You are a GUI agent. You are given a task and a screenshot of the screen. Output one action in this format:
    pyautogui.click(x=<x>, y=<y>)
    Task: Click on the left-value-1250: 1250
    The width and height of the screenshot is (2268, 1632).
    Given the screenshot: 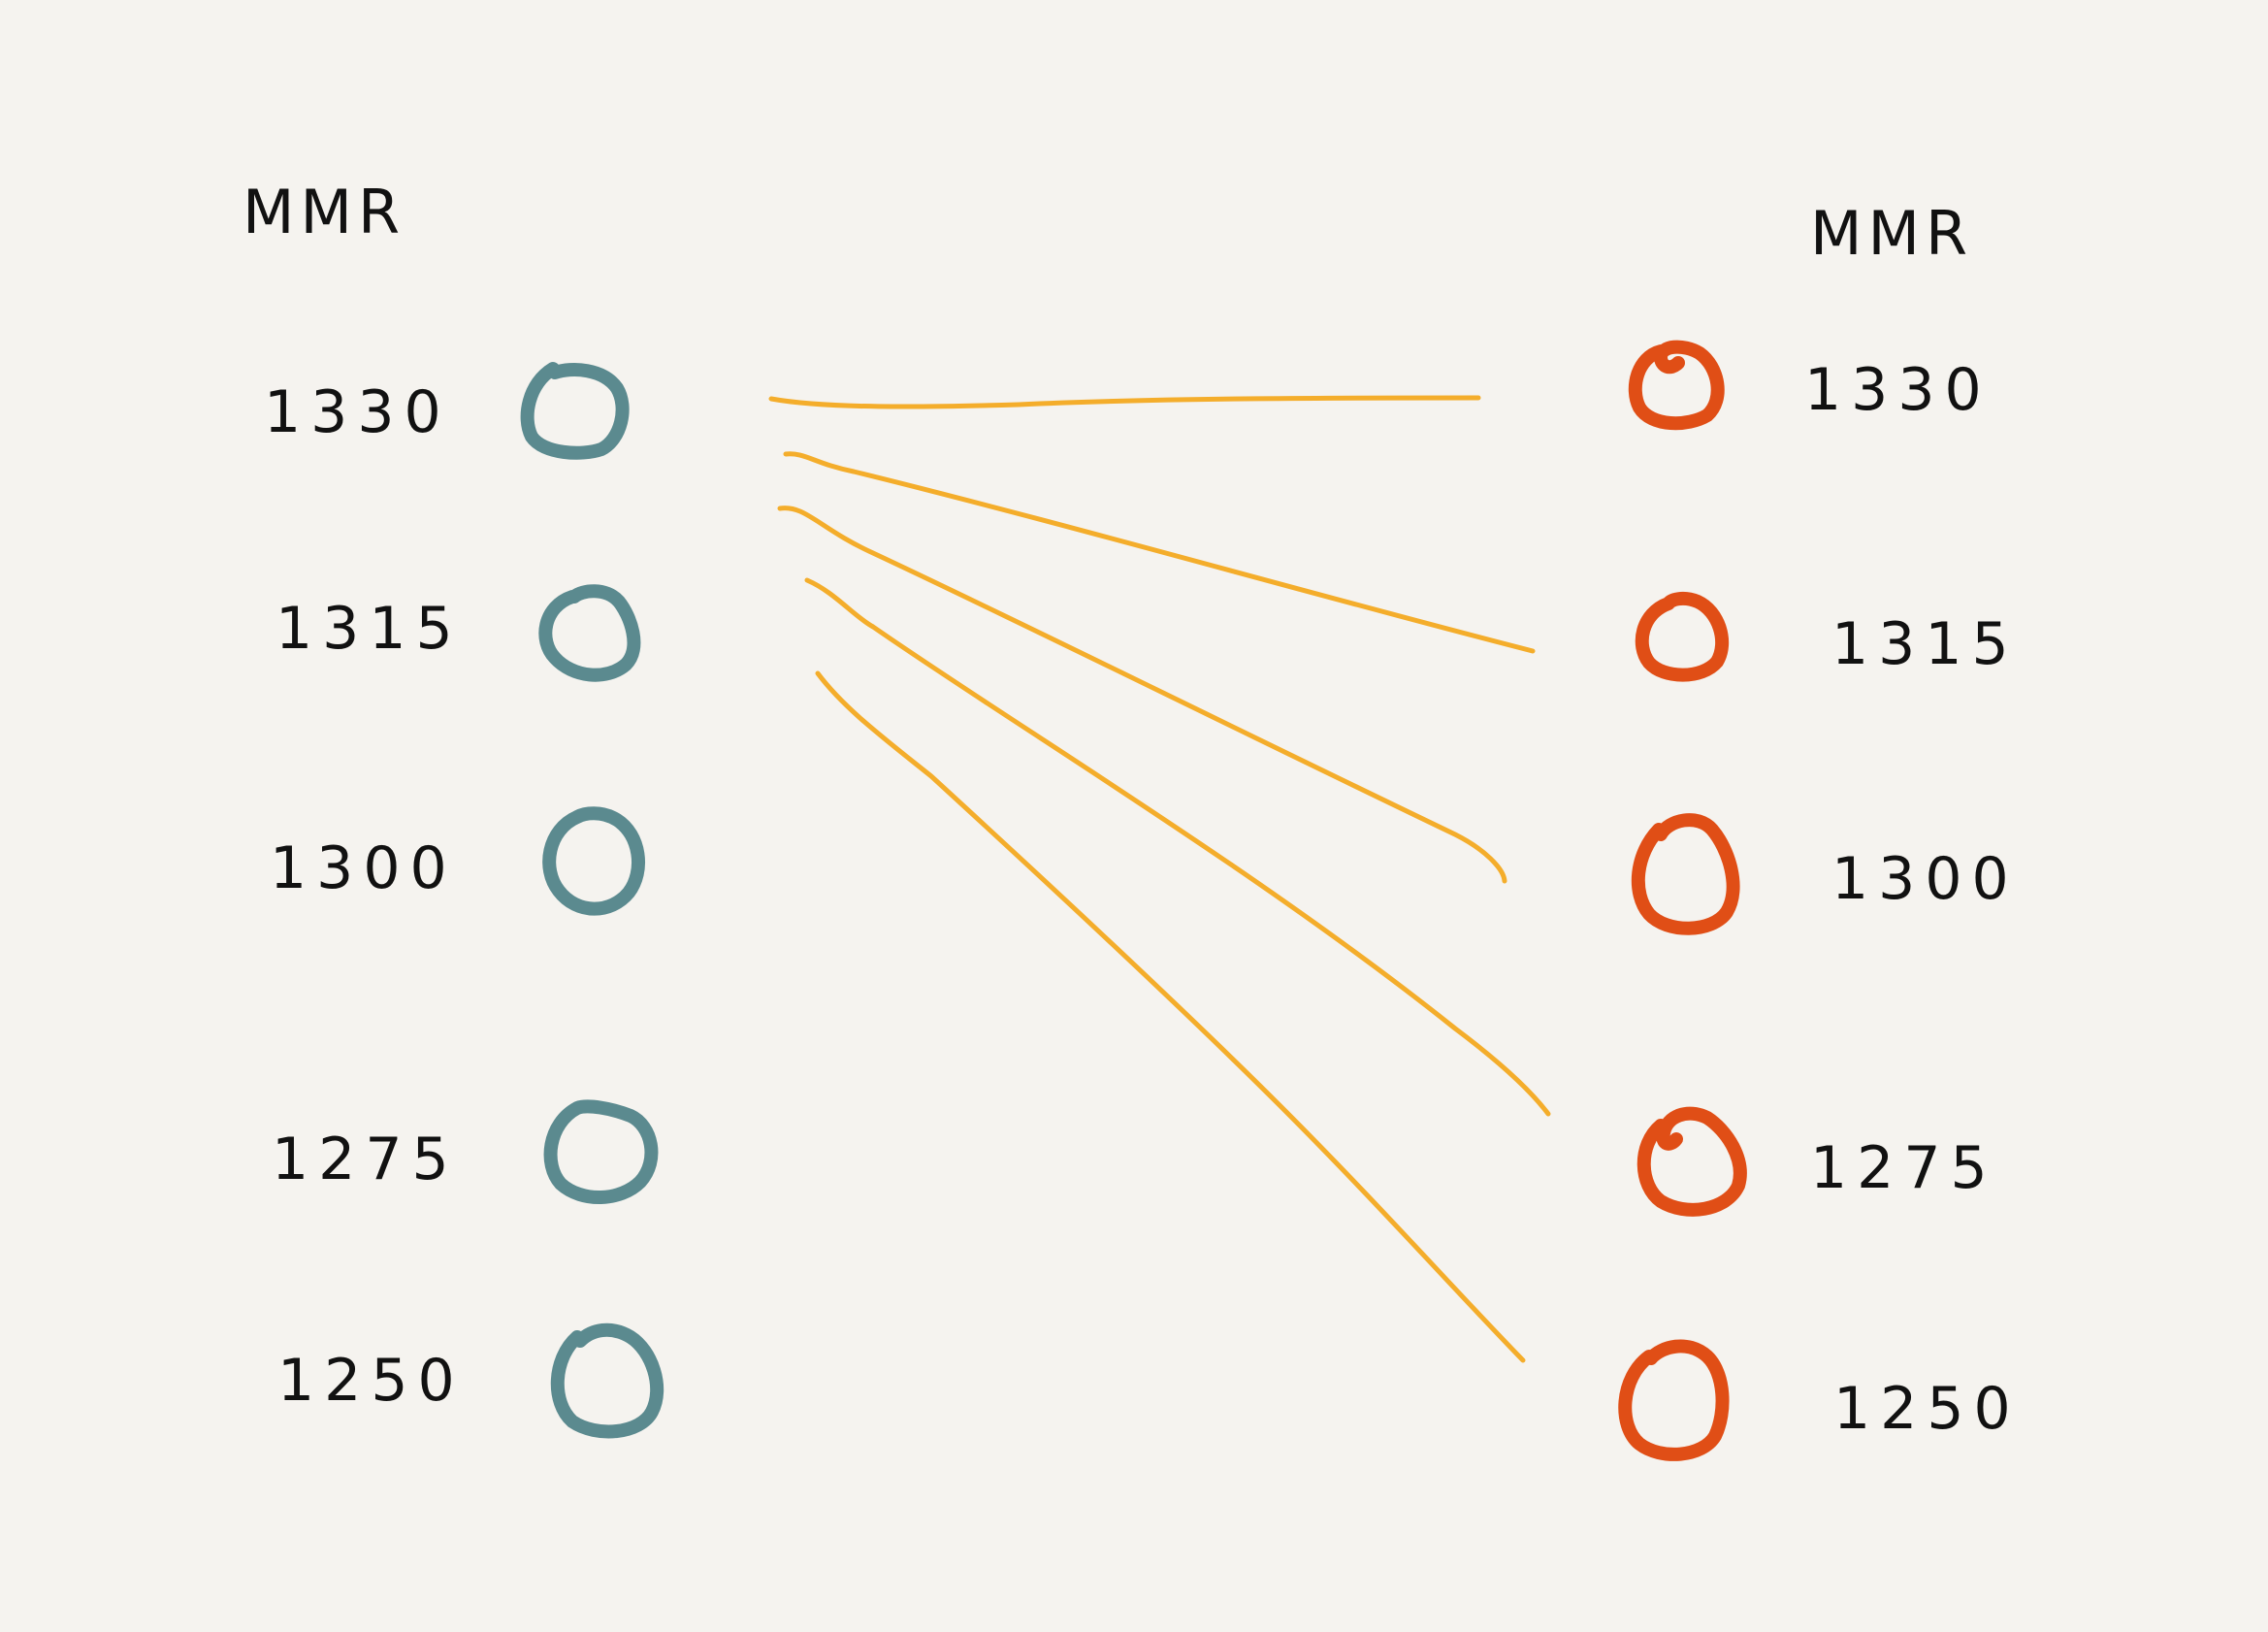 What is the action you would take?
    pyautogui.click(x=371, y=1381)
    